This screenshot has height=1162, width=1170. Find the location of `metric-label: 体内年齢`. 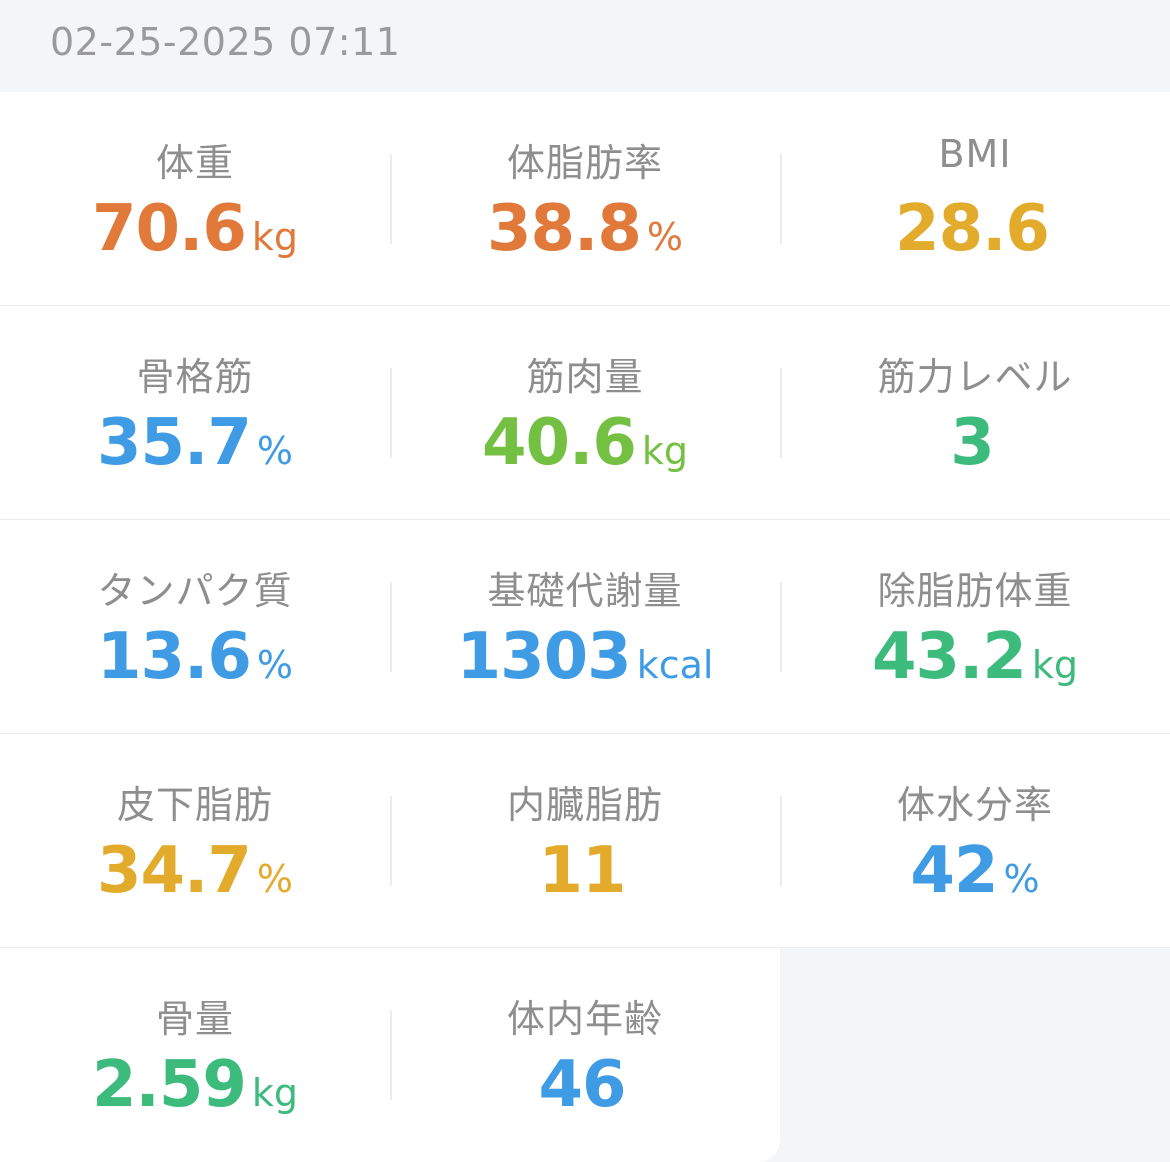

metric-label: 体内年齢 is located at coordinates (584, 1019).